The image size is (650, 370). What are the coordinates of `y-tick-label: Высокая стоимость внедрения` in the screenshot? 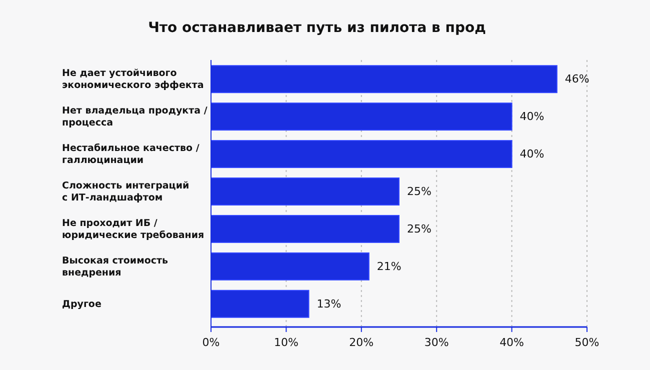 It's located at (115, 266).